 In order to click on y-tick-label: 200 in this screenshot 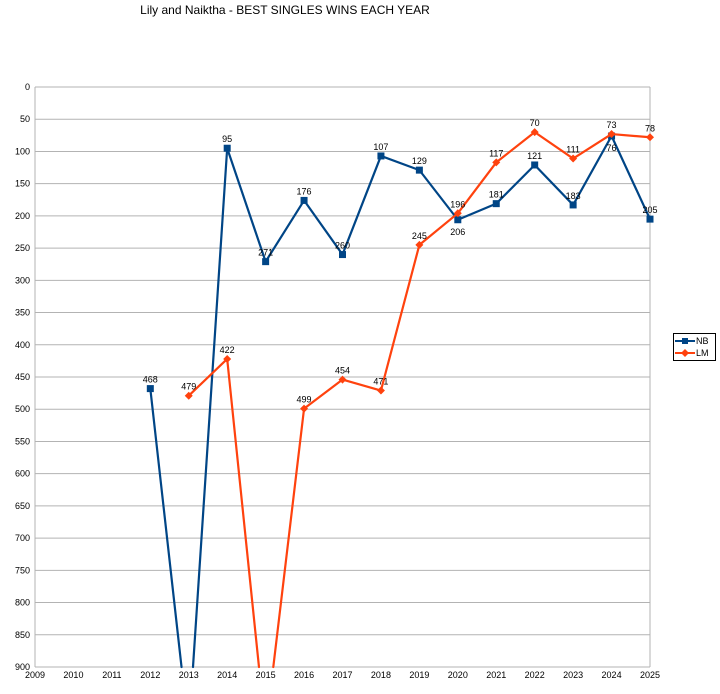, I will do `click(22, 216)`.